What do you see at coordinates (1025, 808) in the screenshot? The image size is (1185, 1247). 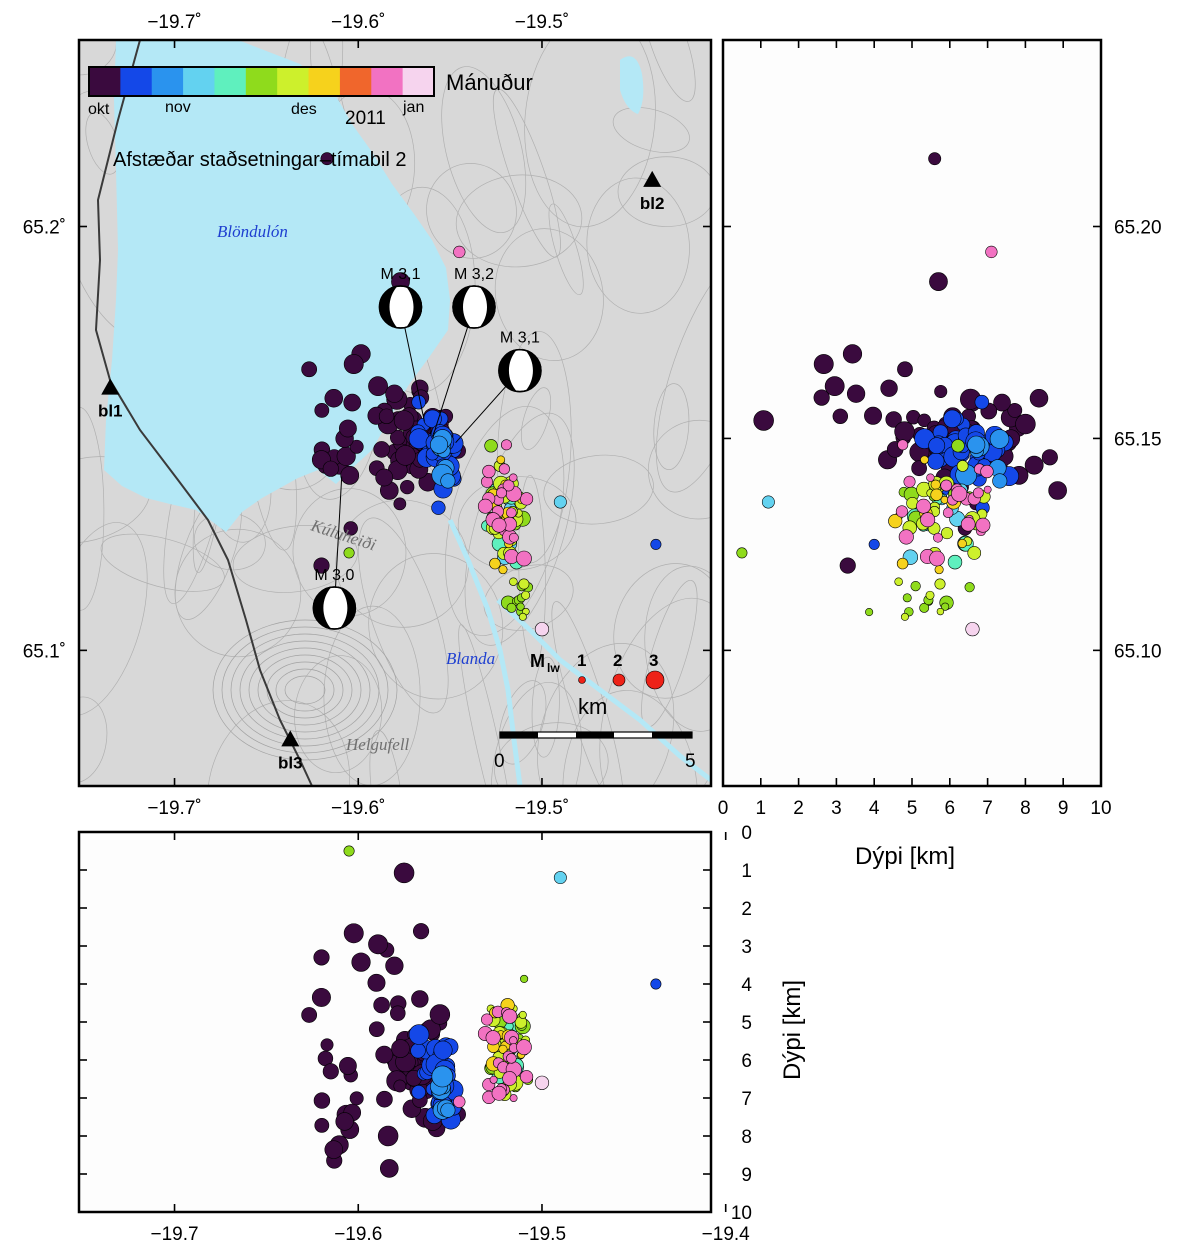 I see `depth-x-tick-label: 8` at bounding box center [1025, 808].